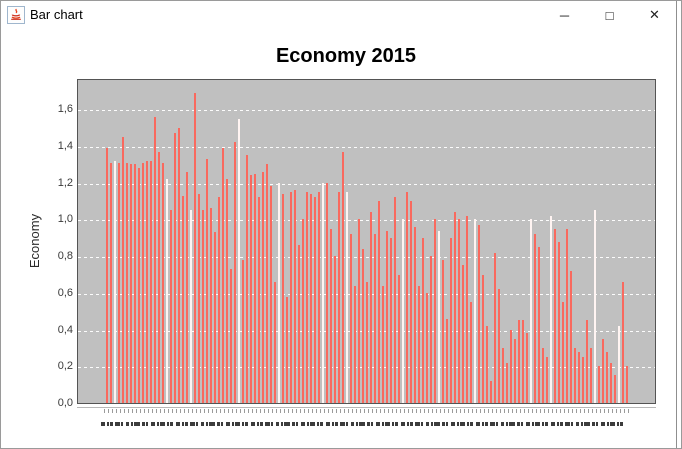  I want to click on y-tick-label: 1,4, so click(65, 146).